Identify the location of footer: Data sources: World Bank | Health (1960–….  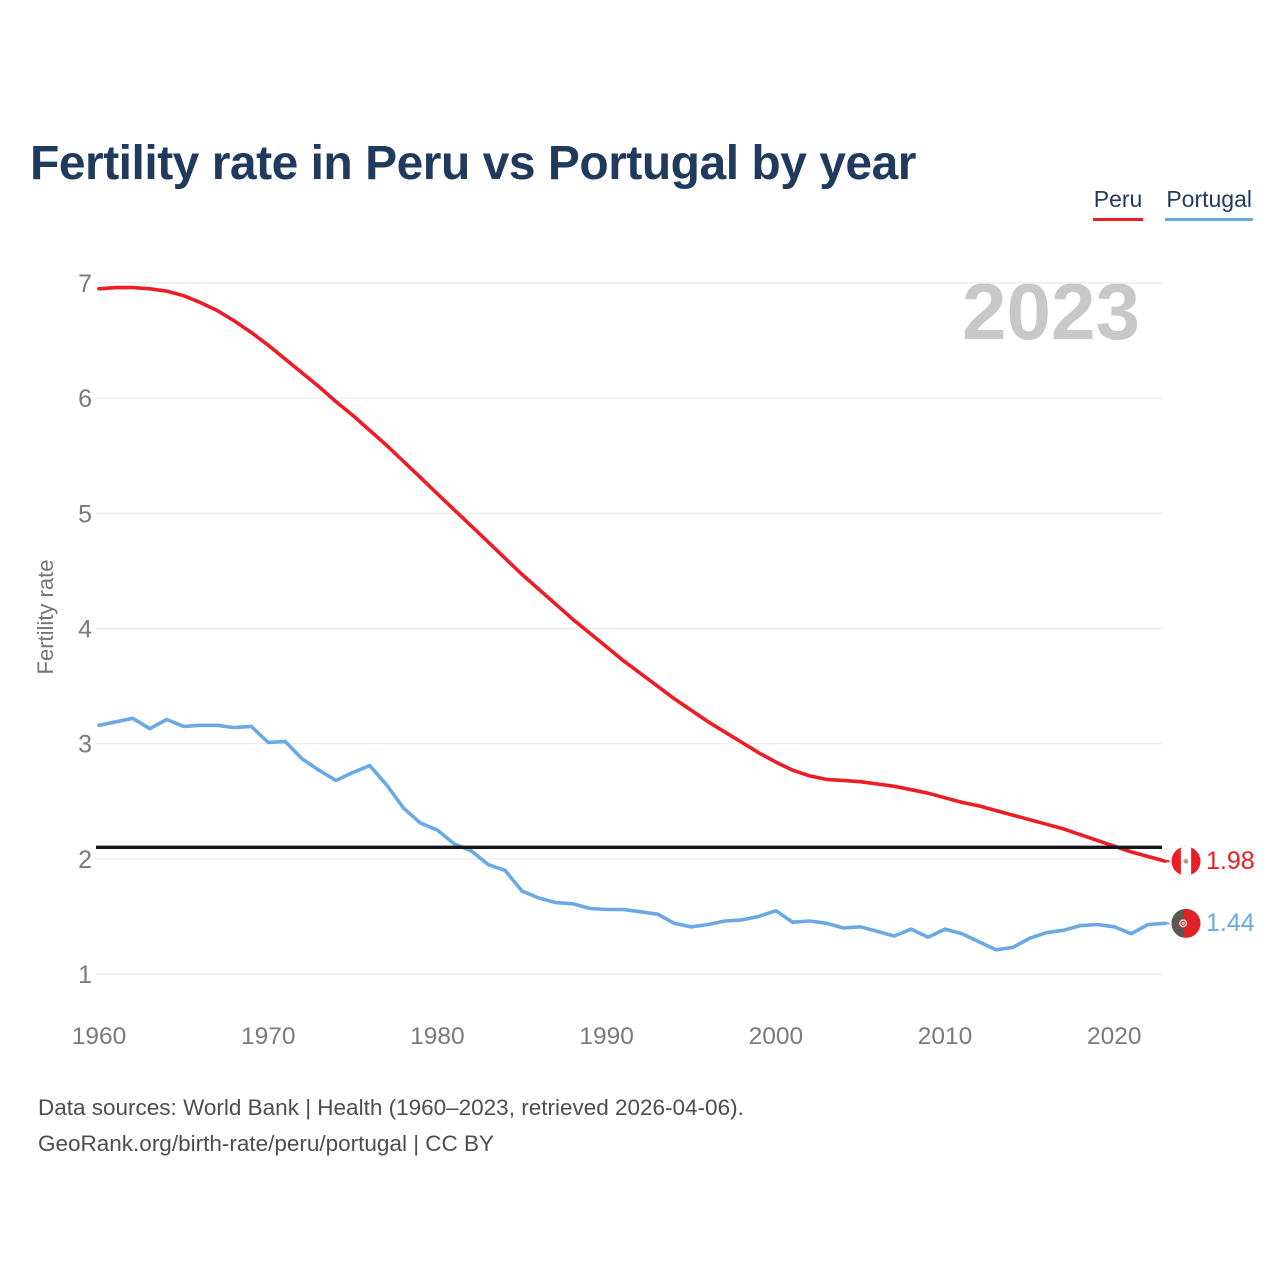
(391, 1126).